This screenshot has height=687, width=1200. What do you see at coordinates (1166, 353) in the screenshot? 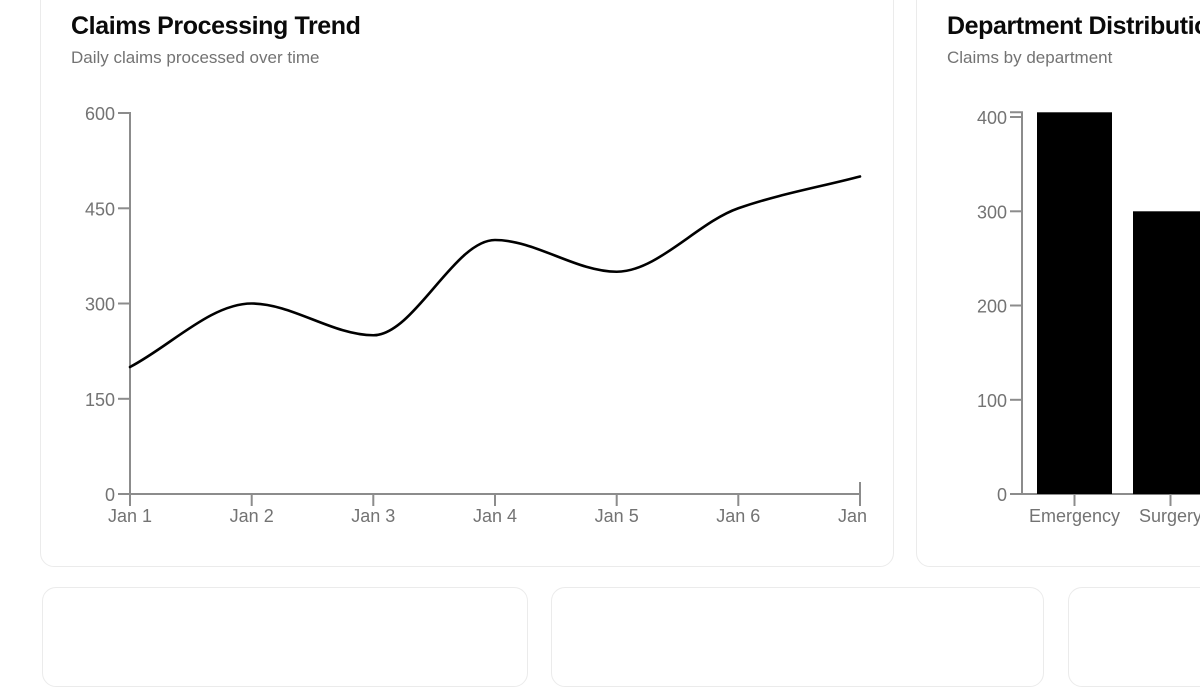
I see `bar-surgery` at bounding box center [1166, 353].